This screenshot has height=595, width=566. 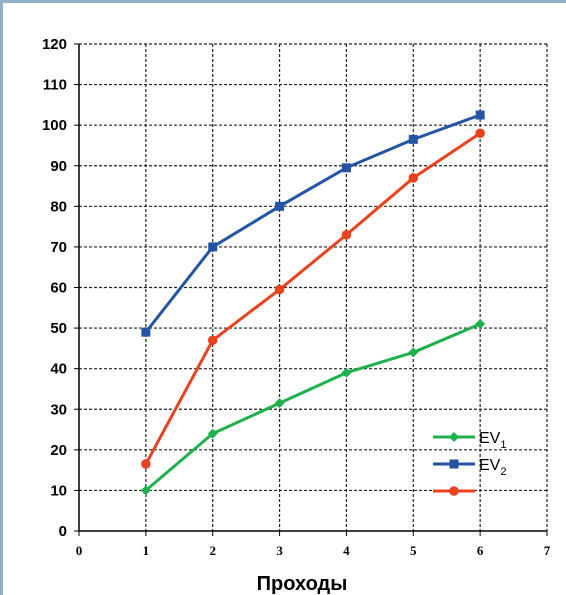 What do you see at coordinates (54, 125) in the screenshot?
I see `y-tick-label: 100` at bounding box center [54, 125].